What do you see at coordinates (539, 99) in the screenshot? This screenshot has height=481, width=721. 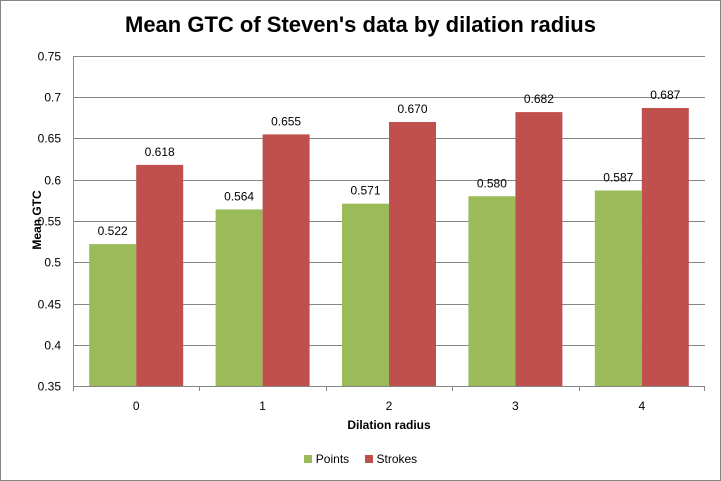 I see `data-label-strokes: 0.682` at bounding box center [539, 99].